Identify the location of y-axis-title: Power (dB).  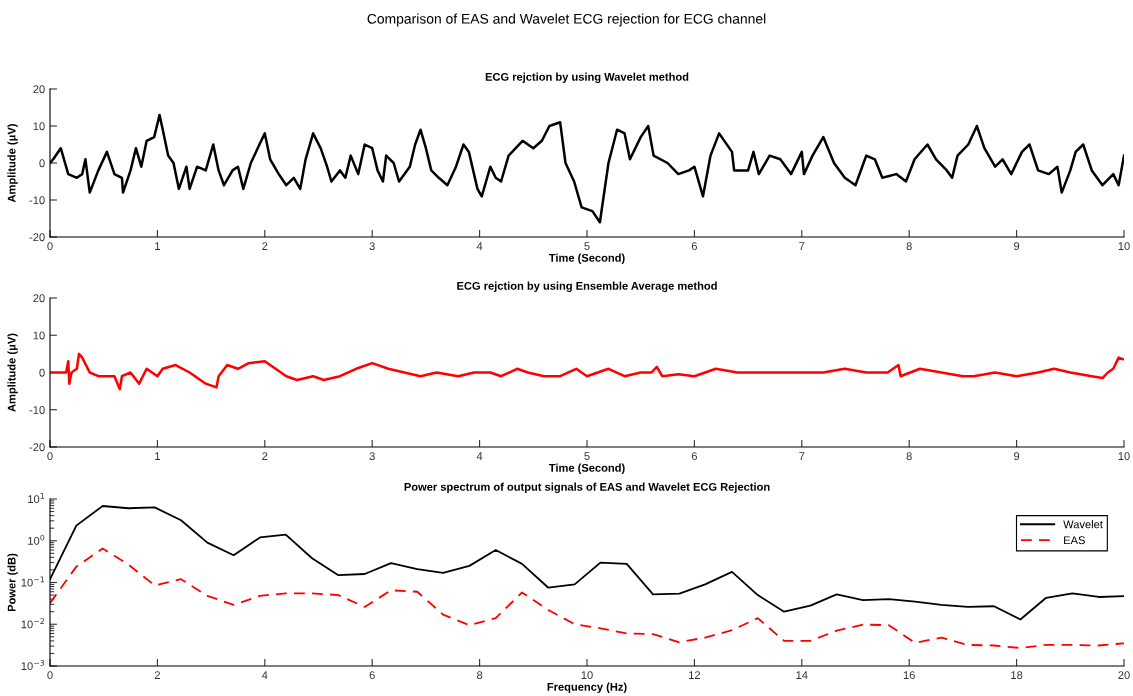
(12, 582).